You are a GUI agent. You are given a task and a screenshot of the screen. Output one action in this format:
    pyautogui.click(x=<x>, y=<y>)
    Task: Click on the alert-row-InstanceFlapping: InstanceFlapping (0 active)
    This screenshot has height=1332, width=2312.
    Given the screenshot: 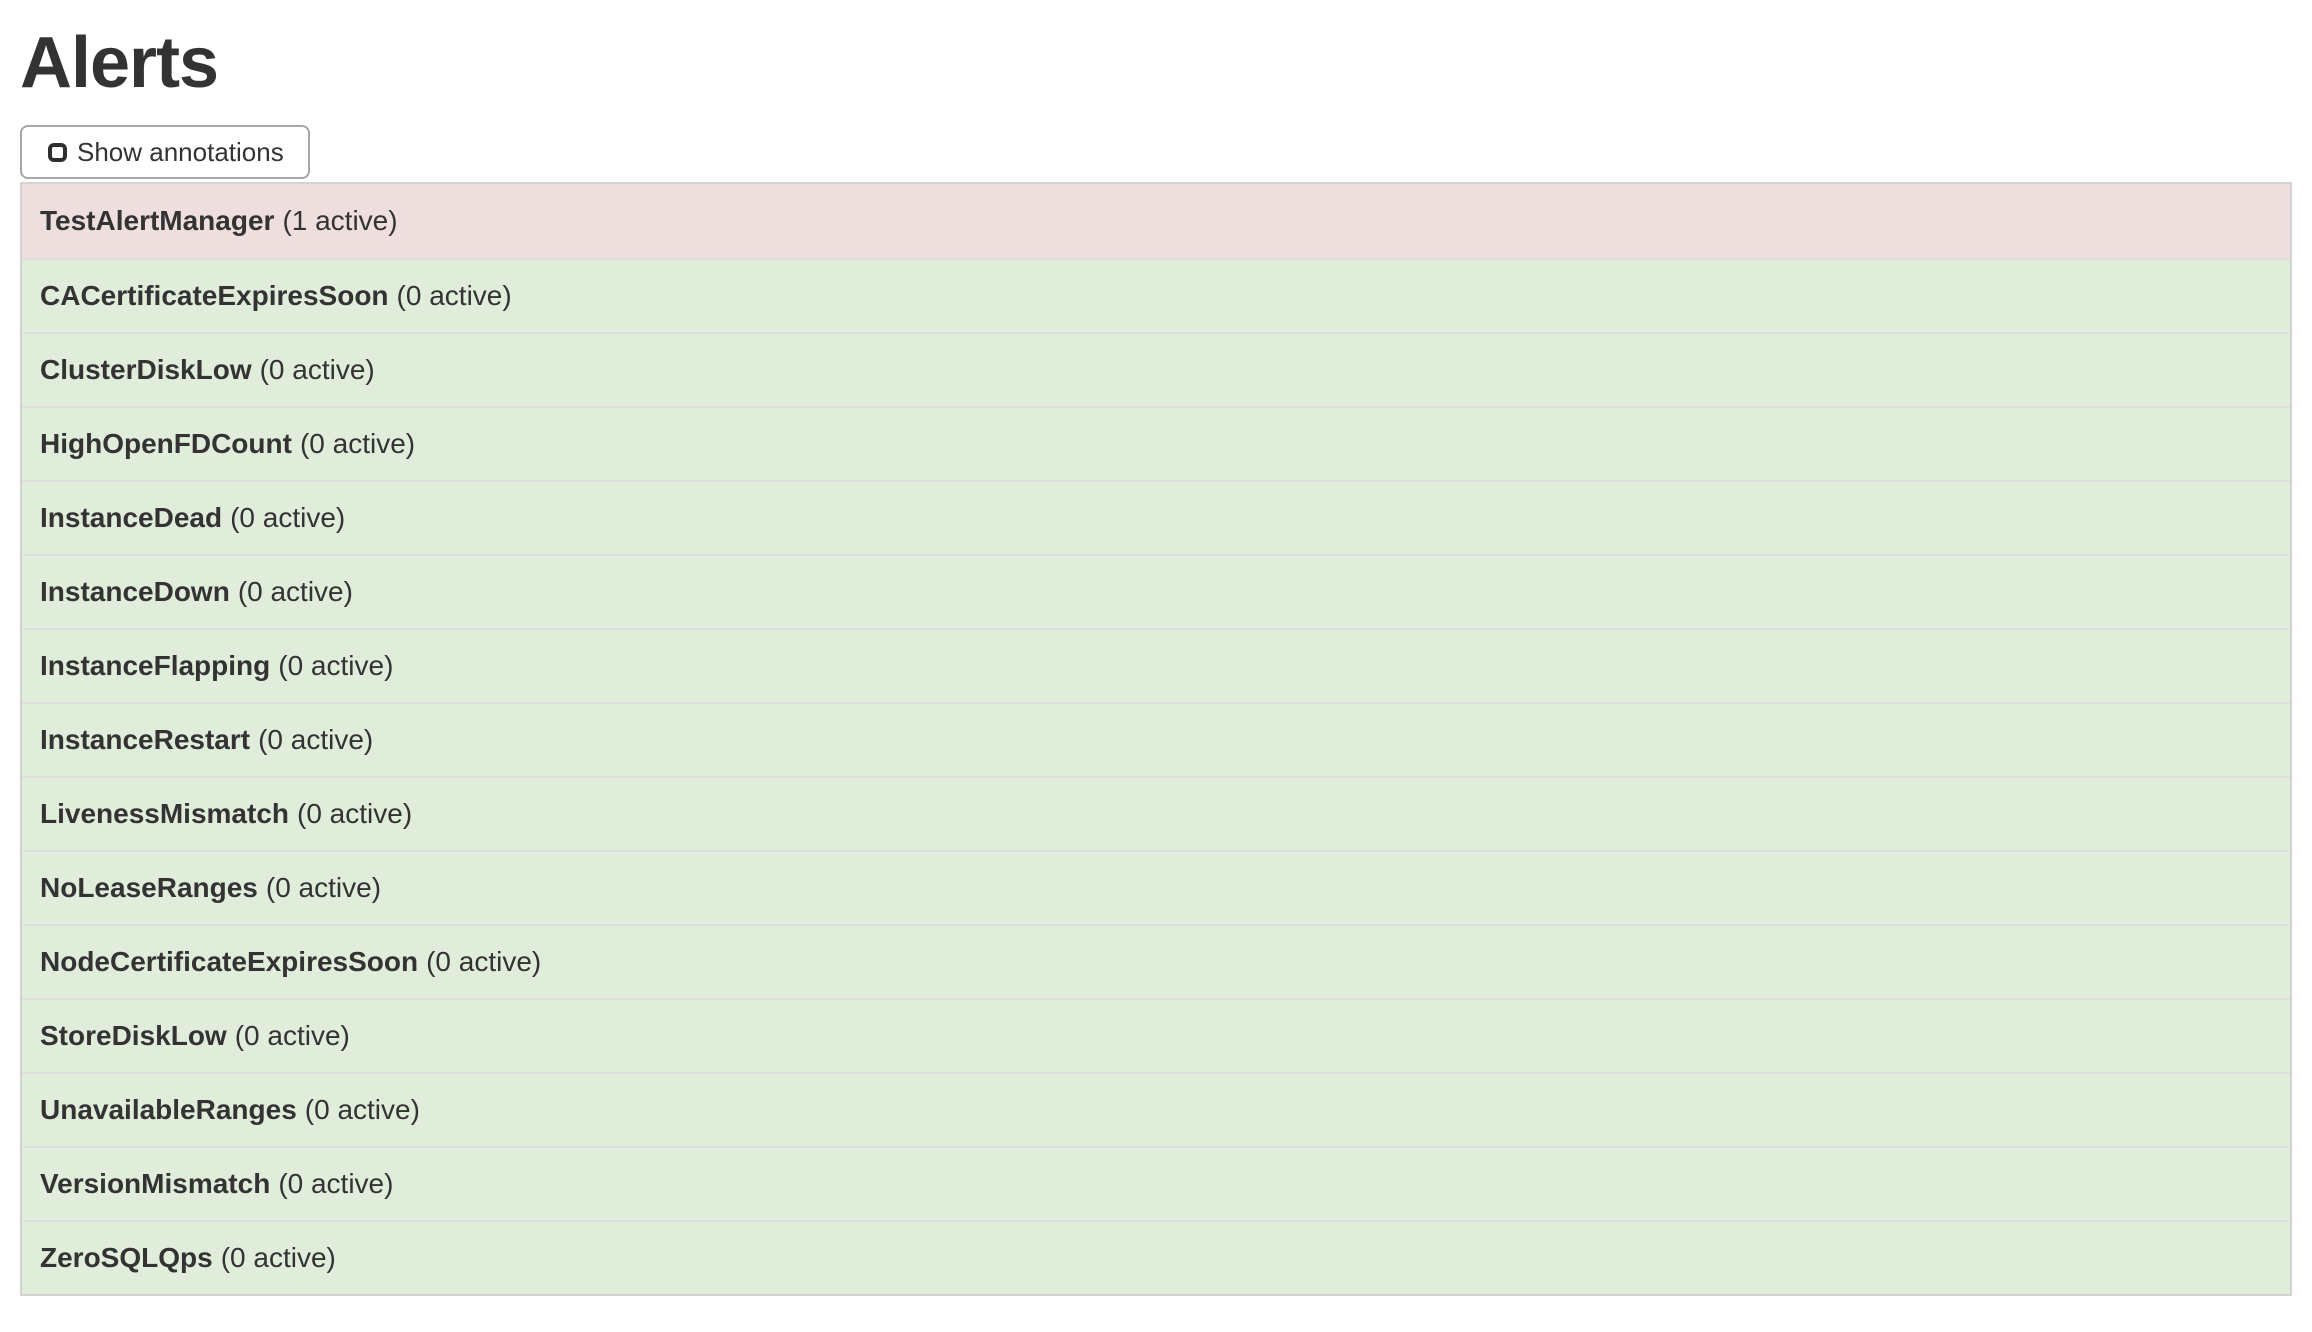 What is the action you would take?
    pyautogui.click(x=1156, y=665)
    